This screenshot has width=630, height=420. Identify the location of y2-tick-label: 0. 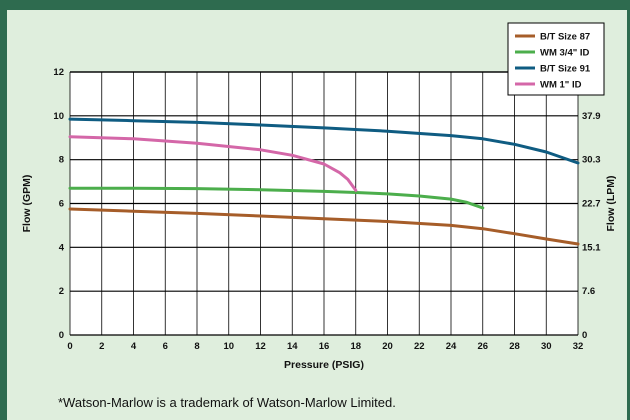
(584, 335).